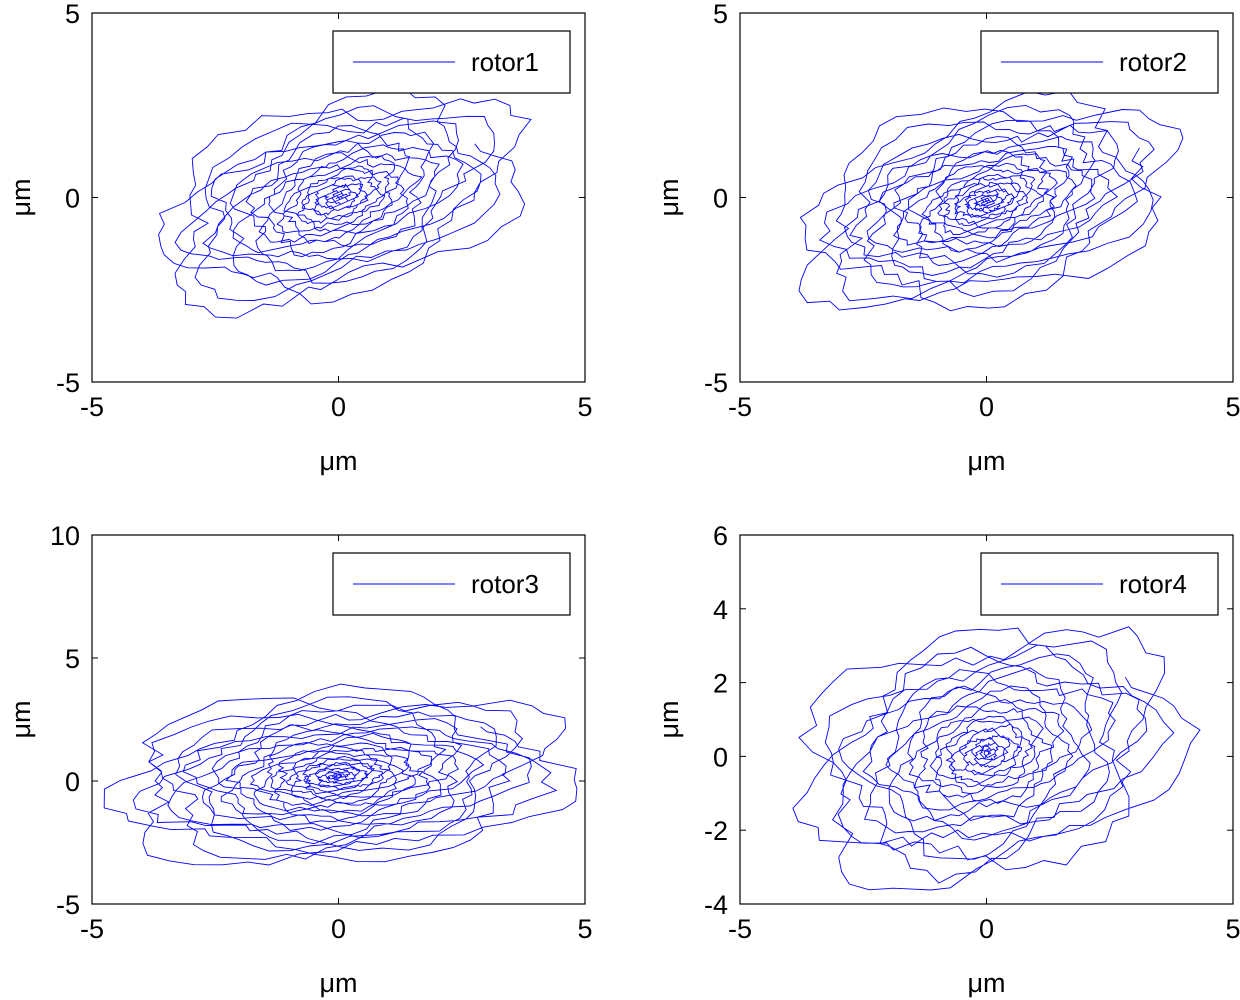 The height and width of the screenshot is (1000, 1240). What do you see at coordinates (1153, 584) in the screenshot?
I see `legend-label: rotor4` at bounding box center [1153, 584].